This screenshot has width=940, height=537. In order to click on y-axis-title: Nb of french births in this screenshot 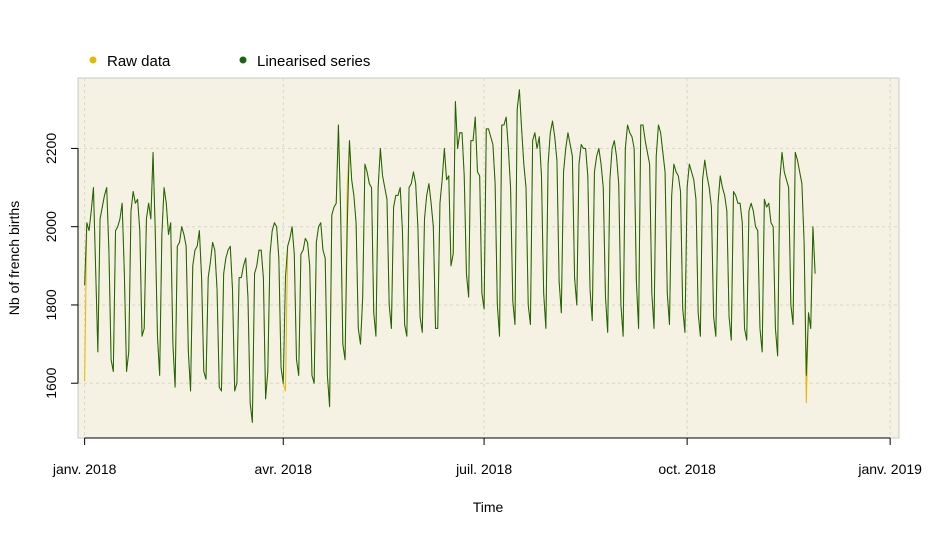, I will do `click(14, 258)`.